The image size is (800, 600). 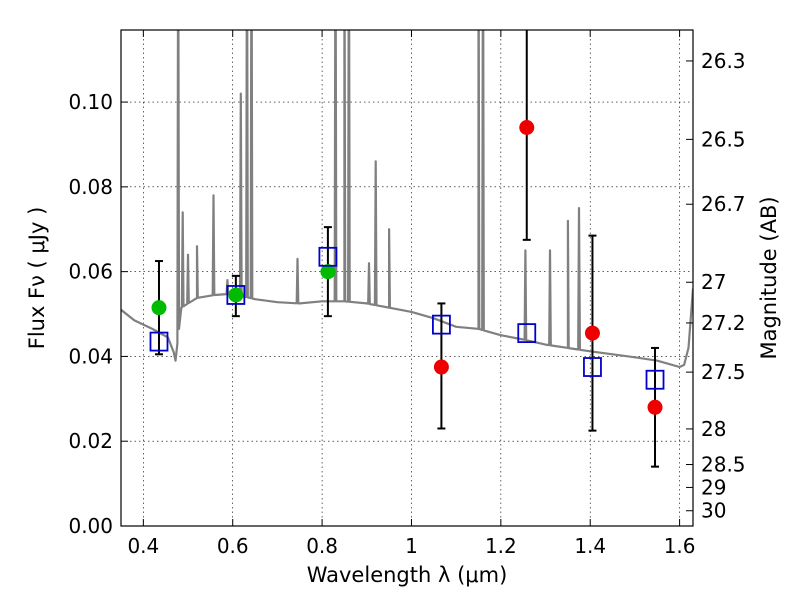 I want to click on x-axis-label: Wavelength λ (μm), so click(x=407, y=575).